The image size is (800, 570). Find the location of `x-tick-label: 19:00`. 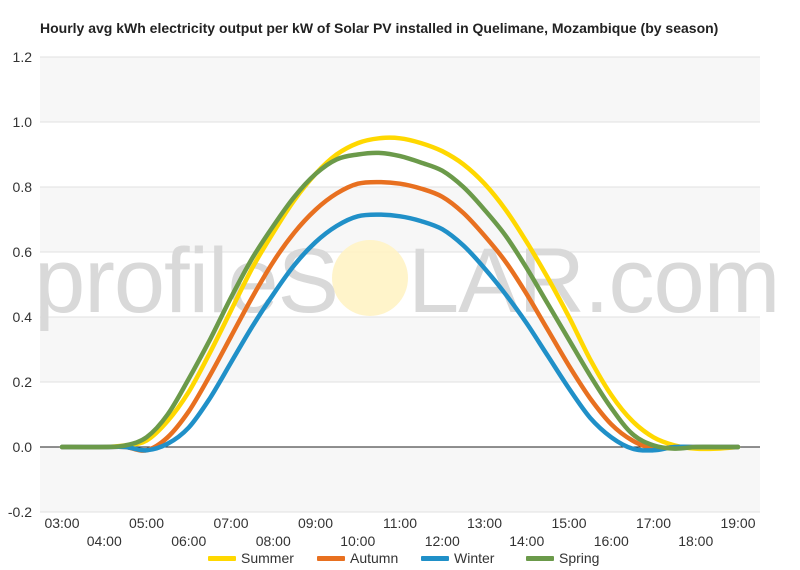

x-tick-label: 19:00 is located at coordinates (737, 523).